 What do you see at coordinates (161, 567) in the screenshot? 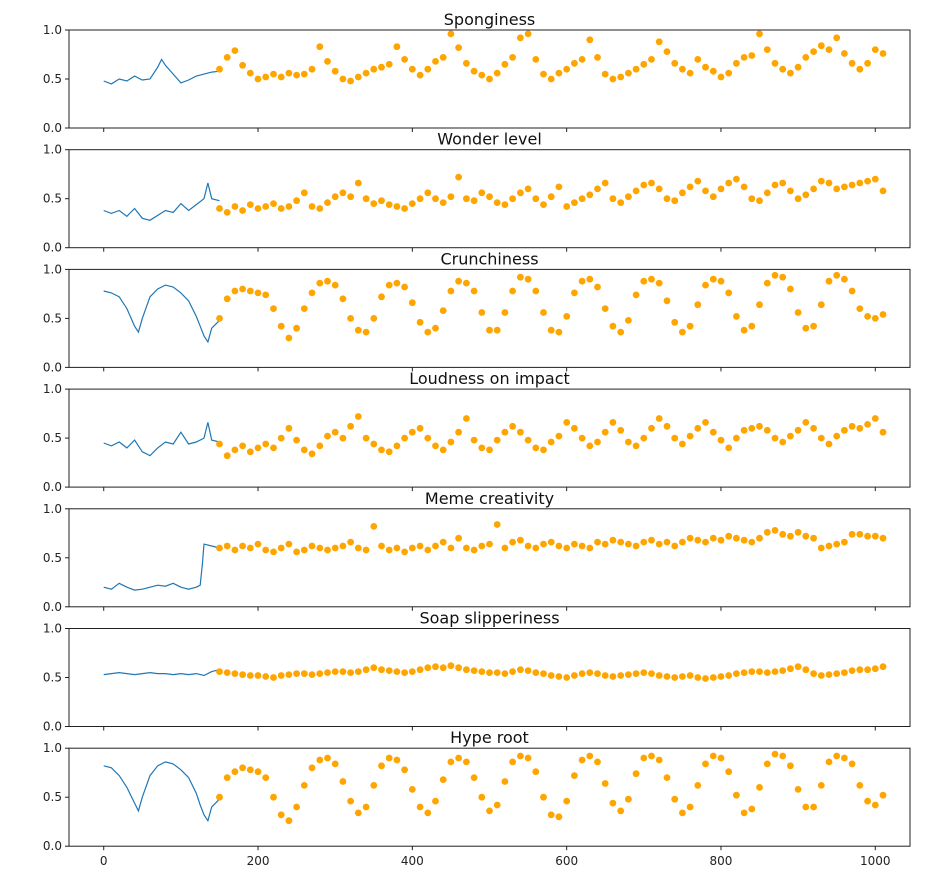
I see `history-line` at bounding box center [161, 567].